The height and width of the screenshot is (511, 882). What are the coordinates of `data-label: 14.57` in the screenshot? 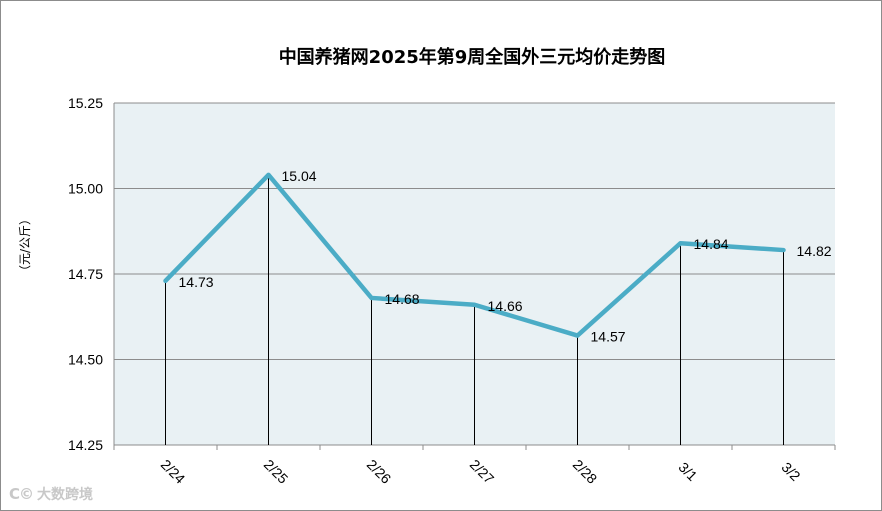 It's located at (608, 337).